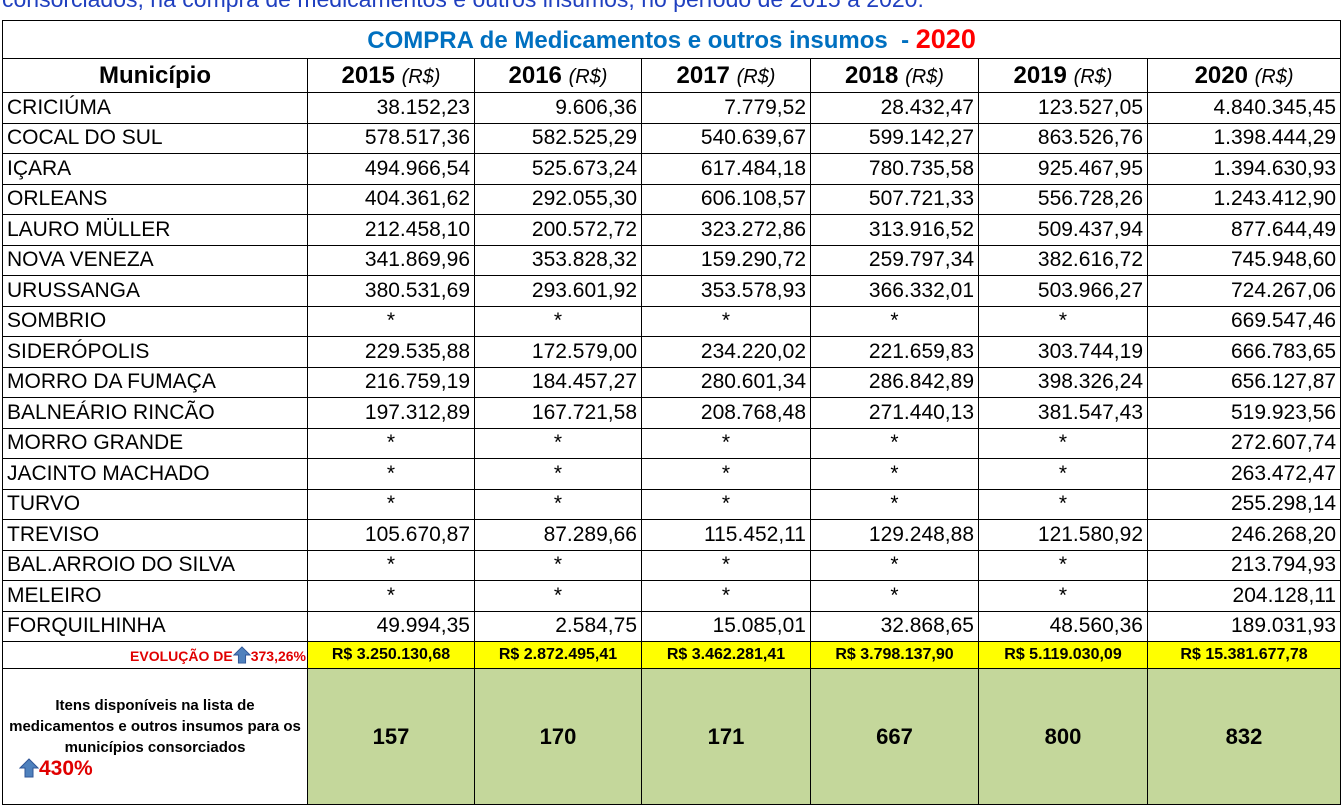 This screenshot has width=1344, height=805. Describe the element at coordinates (558, 655) in the screenshot. I see `total-cell: R$ 2.872.495,41` at that location.